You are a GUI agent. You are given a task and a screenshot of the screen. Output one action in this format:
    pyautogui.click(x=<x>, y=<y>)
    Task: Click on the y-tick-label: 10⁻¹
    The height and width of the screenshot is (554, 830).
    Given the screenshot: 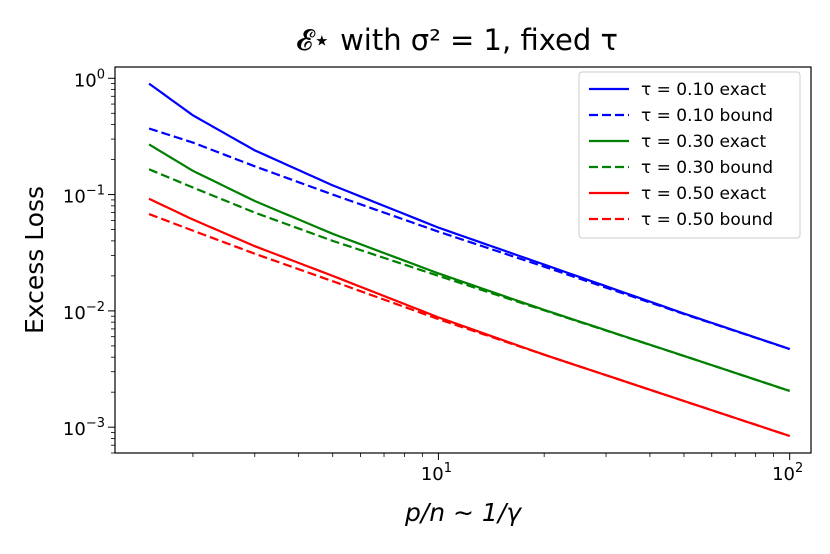 What is the action you would take?
    pyautogui.click(x=84, y=196)
    